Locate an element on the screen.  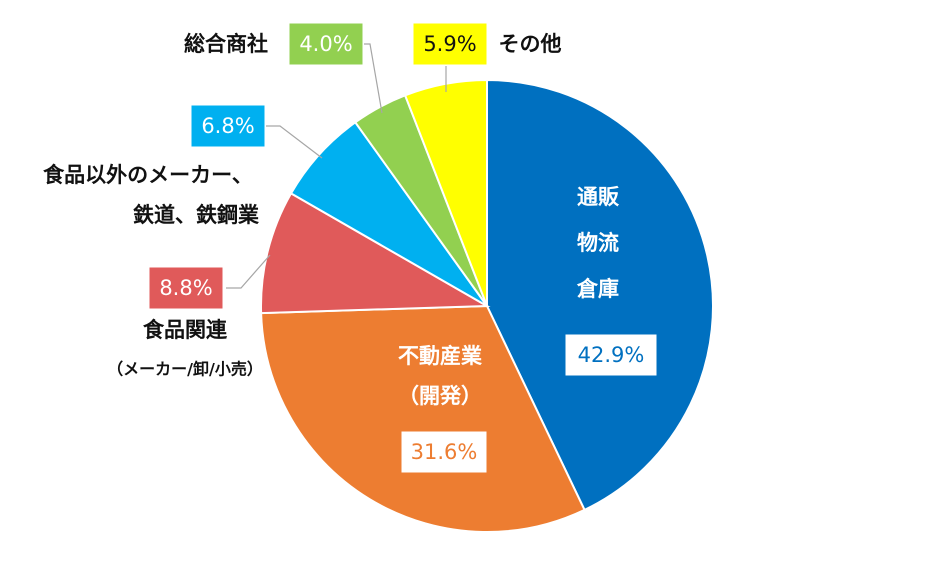
category-label: 倉庫 is located at coordinates (597, 289).